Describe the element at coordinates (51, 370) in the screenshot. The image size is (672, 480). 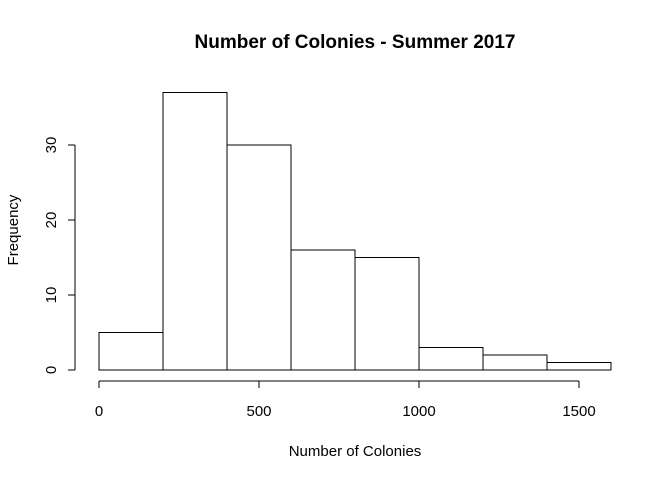
I see `y-tick-label-0: 0` at that location.